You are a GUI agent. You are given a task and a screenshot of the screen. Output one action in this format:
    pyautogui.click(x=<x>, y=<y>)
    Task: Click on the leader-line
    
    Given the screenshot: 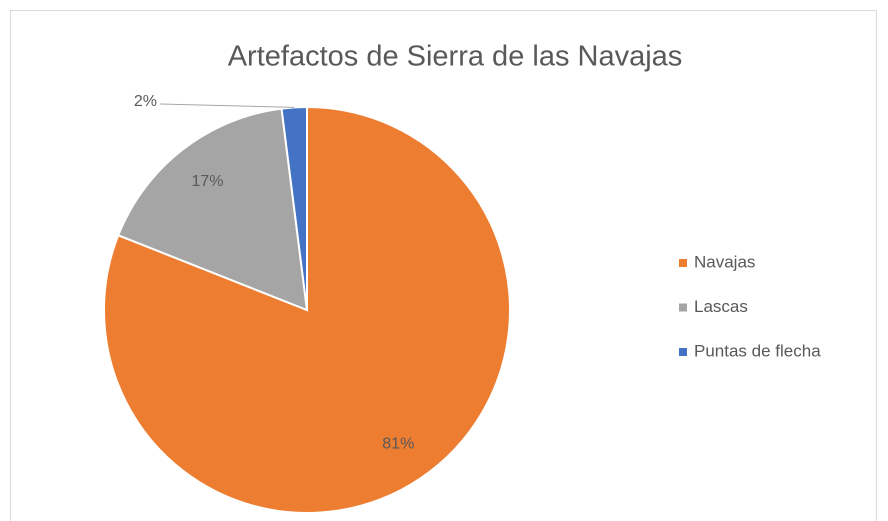 What is the action you would take?
    pyautogui.click(x=227, y=105)
    